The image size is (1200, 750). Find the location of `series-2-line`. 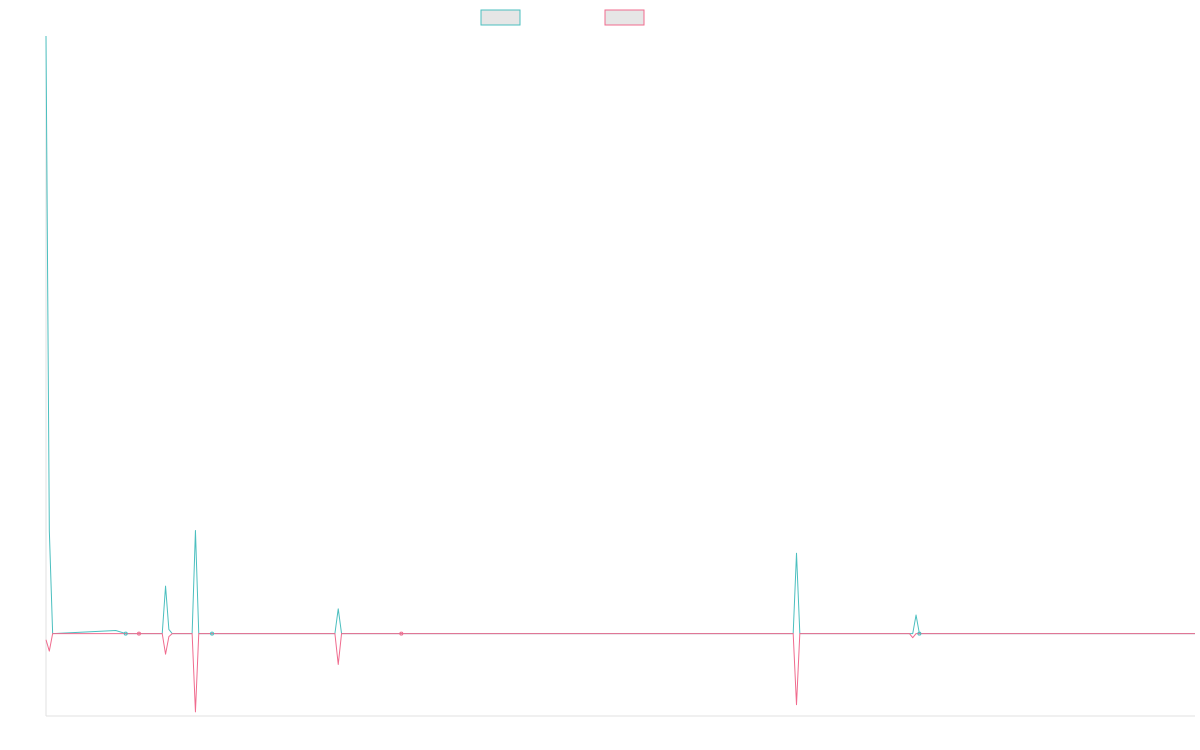

series-2-line is located at coordinates (620, 673).